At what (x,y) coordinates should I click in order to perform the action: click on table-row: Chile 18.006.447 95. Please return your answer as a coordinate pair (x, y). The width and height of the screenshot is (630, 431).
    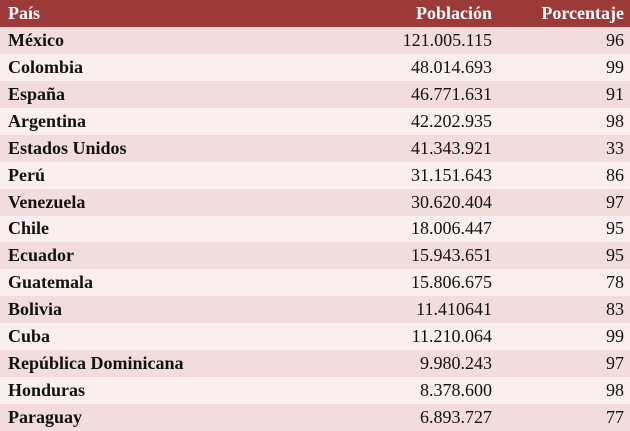
    Looking at the image, I should click on (315, 229).